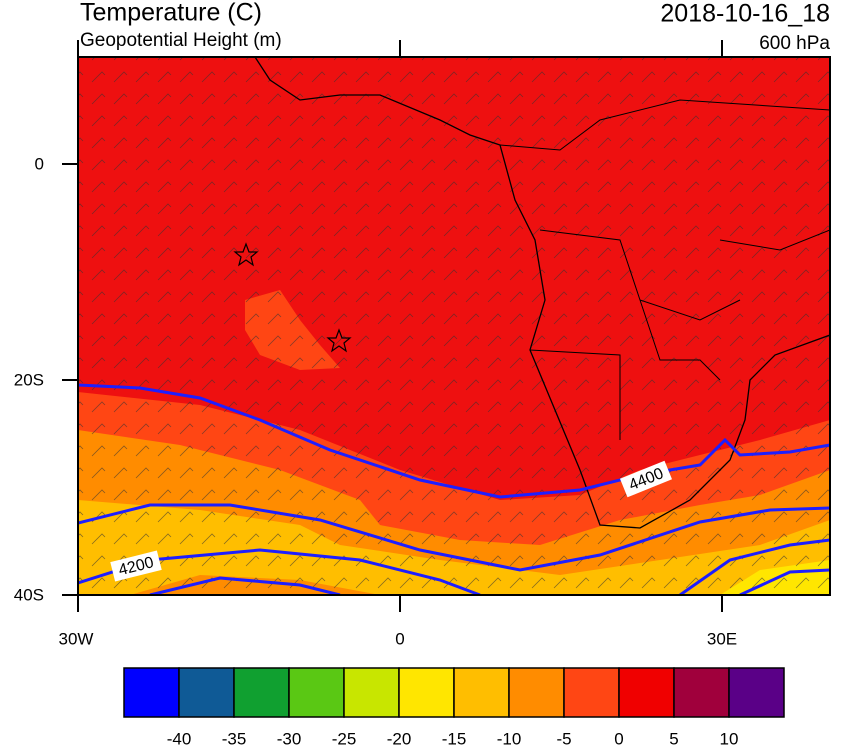 Image resolution: width=850 pixels, height=750 pixels. I want to click on colorbar-label: -30, so click(289, 738).